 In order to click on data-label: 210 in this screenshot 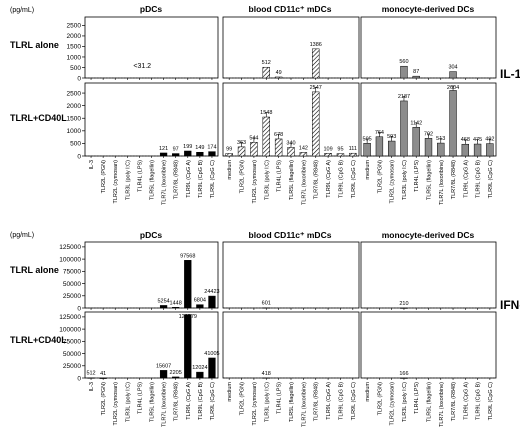, I will do `click(403, 304)`.